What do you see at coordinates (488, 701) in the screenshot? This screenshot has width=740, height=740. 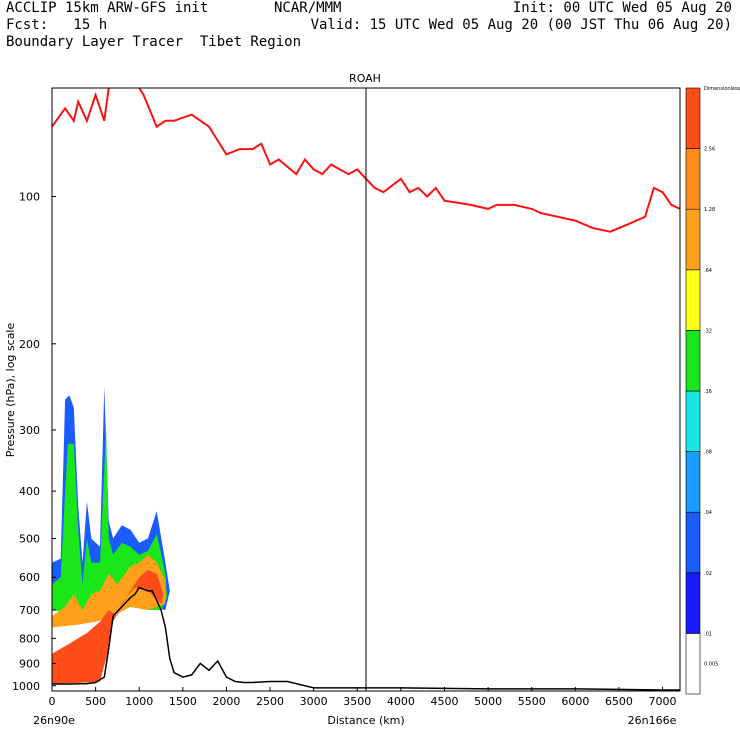 I see `x-tick-label: 5000` at bounding box center [488, 701].